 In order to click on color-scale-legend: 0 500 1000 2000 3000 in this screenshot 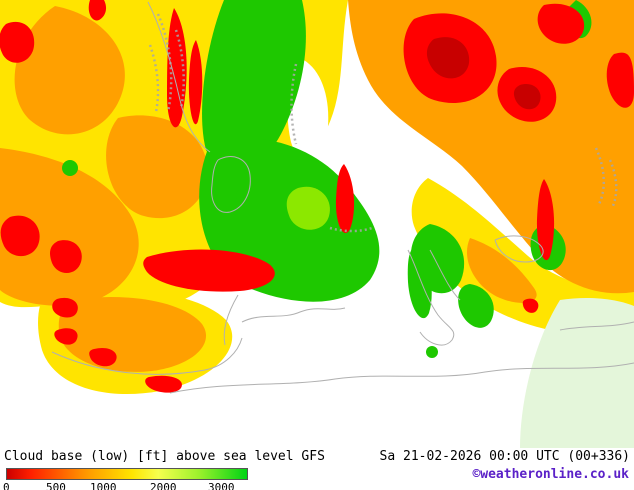, I will do `click(130, 478)`.